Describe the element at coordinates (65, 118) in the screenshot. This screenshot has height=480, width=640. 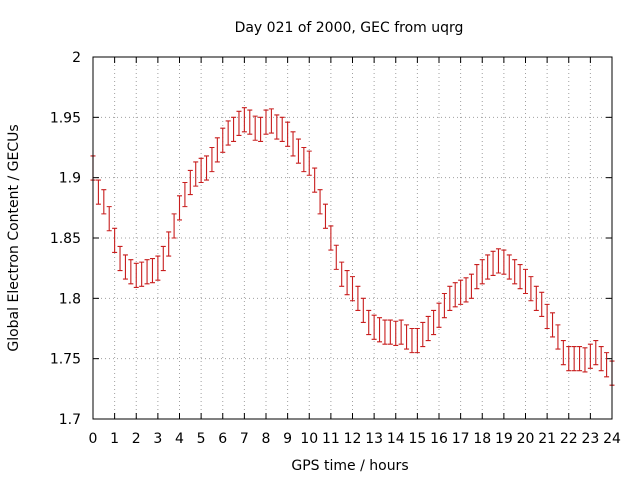
I see `y-tick-label: 1.95` at that location.